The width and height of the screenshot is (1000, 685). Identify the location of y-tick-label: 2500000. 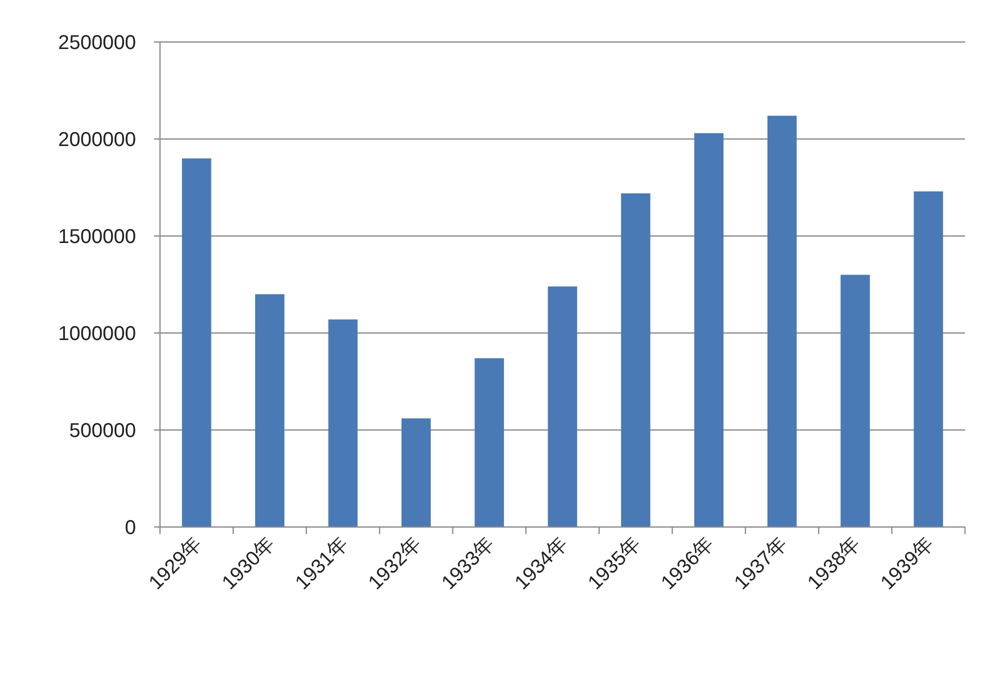
(97, 43).